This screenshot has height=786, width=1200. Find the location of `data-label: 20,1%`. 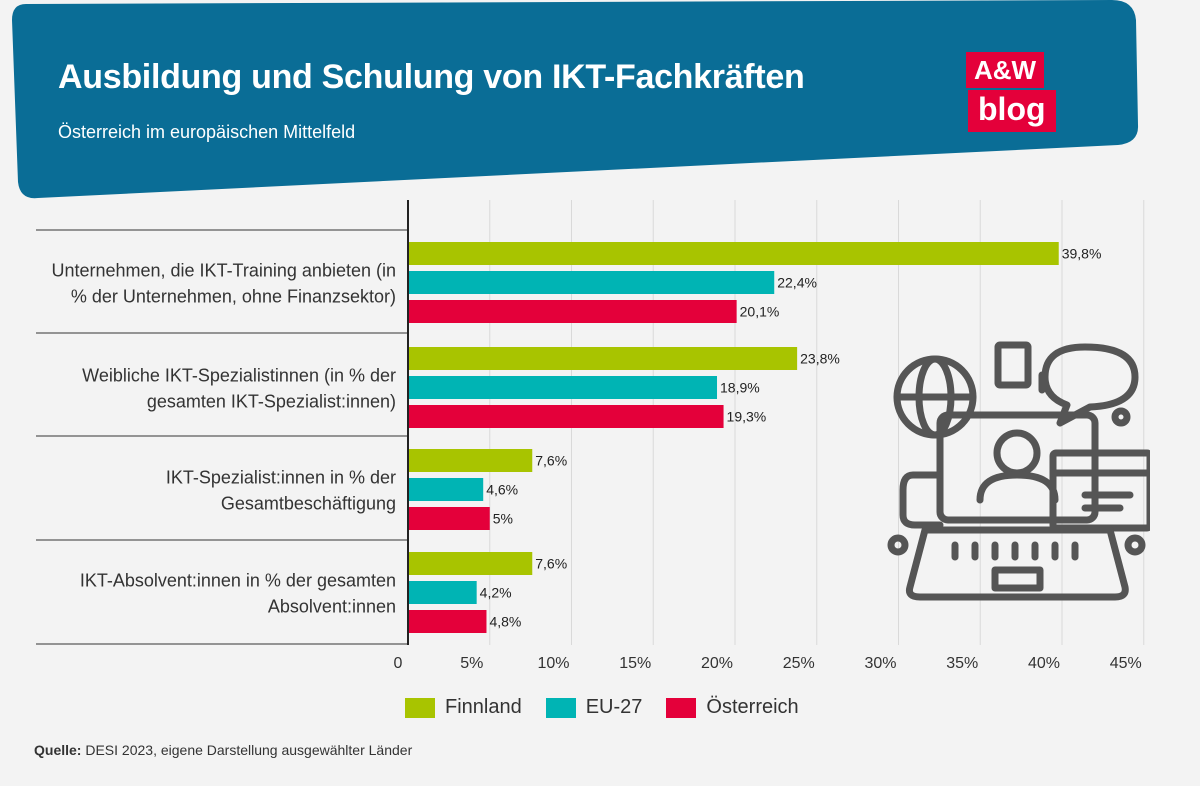

data-label: 20,1% is located at coordinates (760, 312).